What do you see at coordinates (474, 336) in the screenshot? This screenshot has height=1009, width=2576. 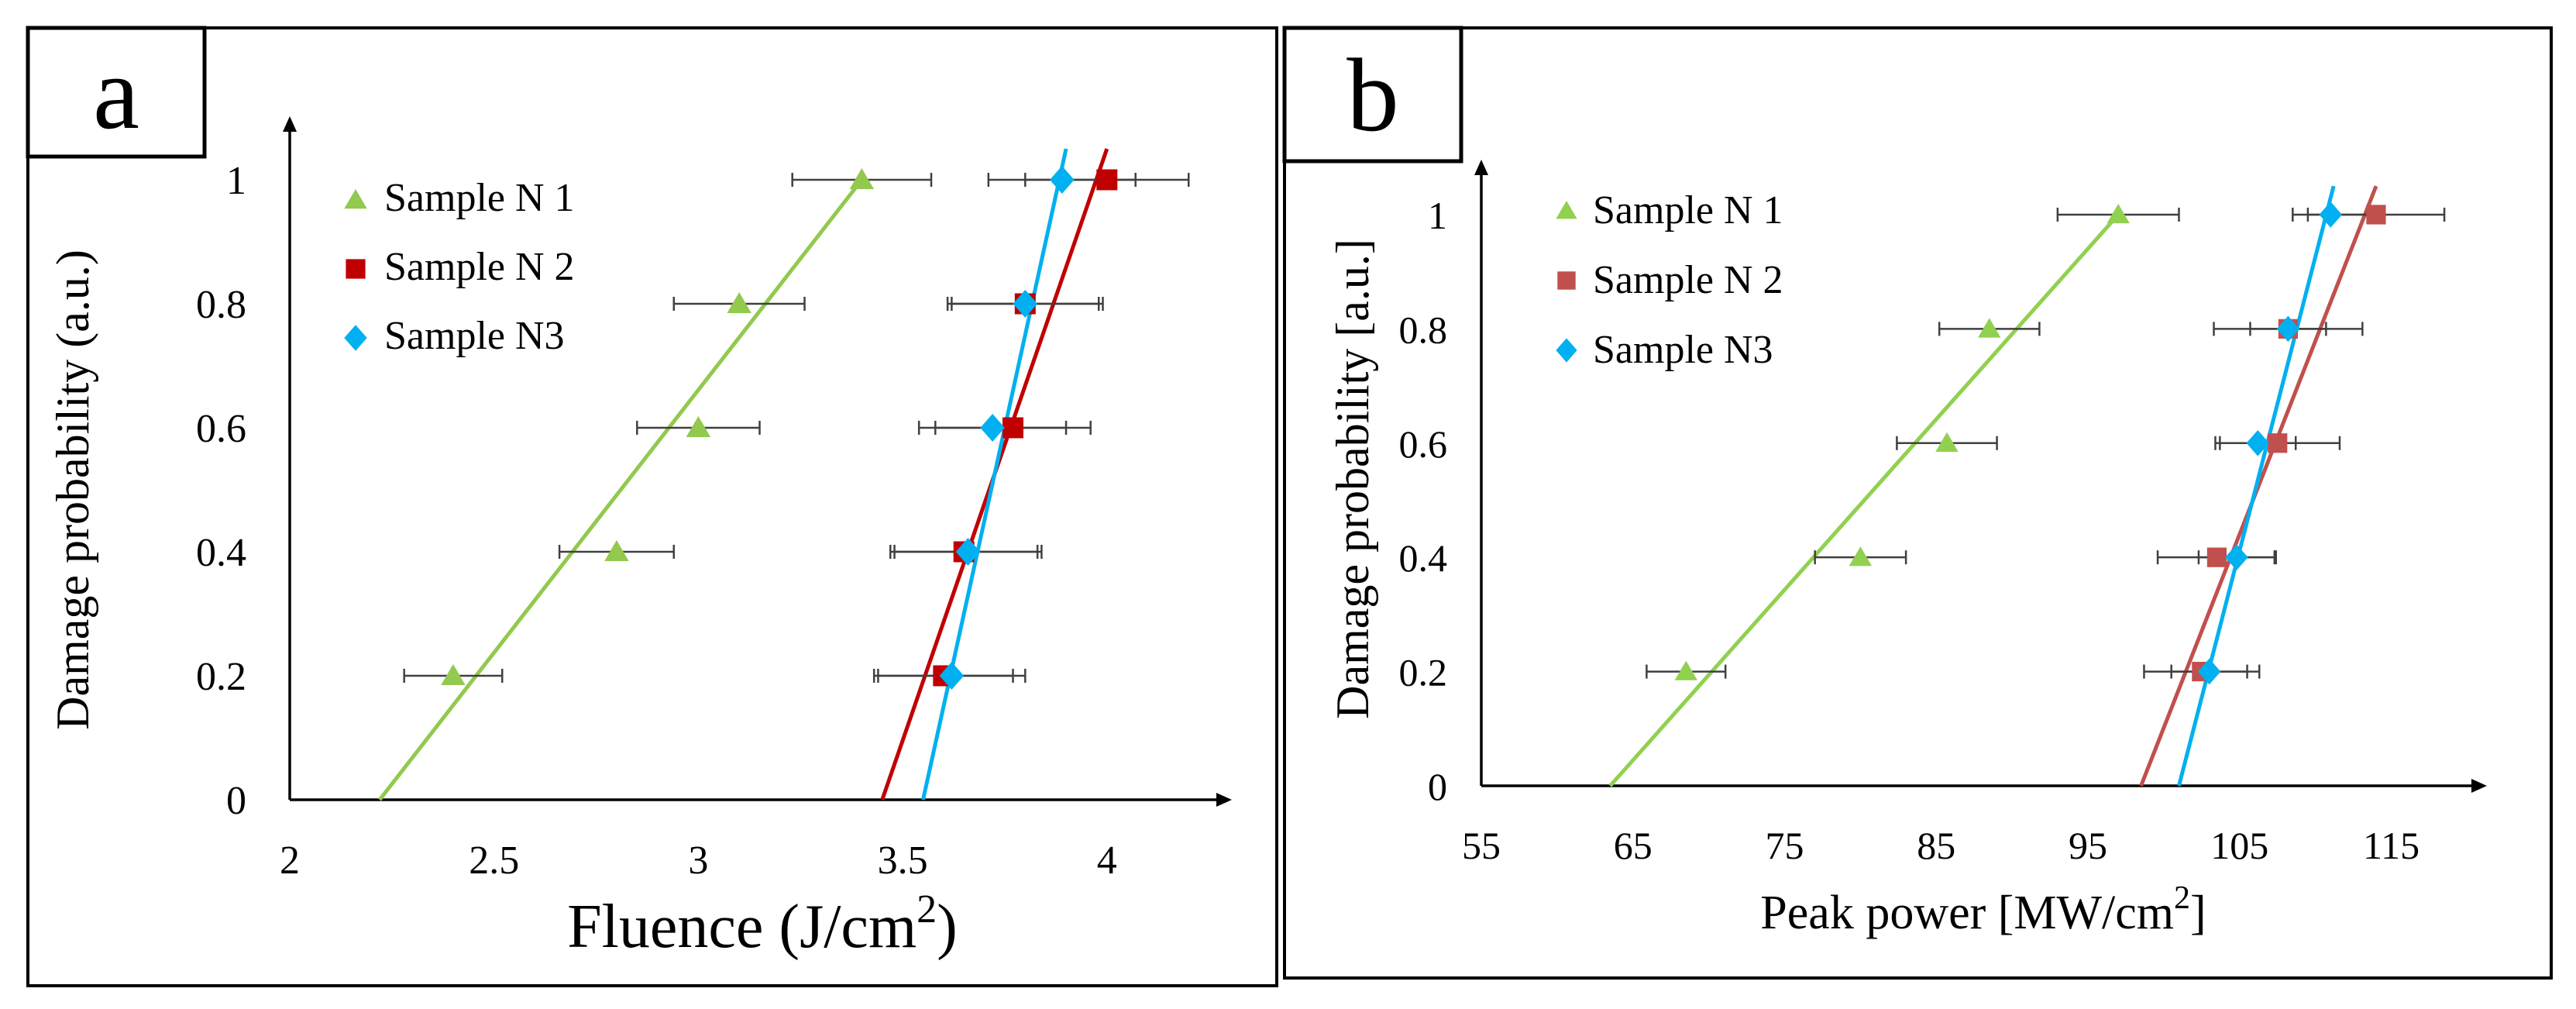 I see `panel-a-legend-label: Sample N3` at bounding box center [474, 336].